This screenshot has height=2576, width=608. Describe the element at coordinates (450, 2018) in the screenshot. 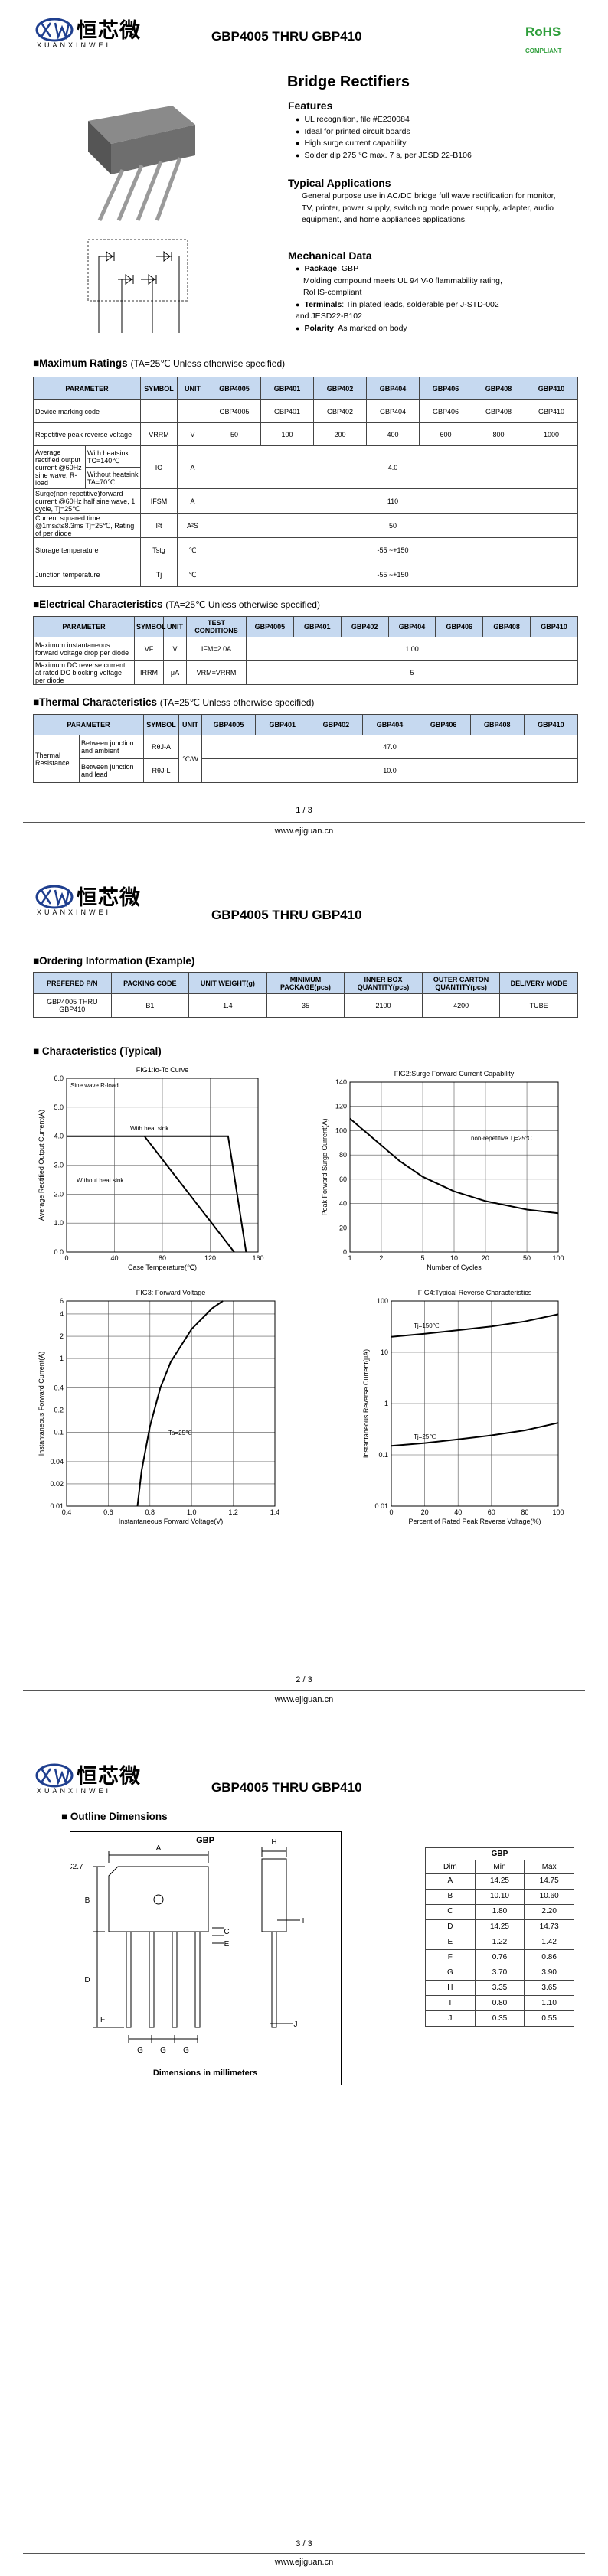

I see `table-cell: J` at that location.